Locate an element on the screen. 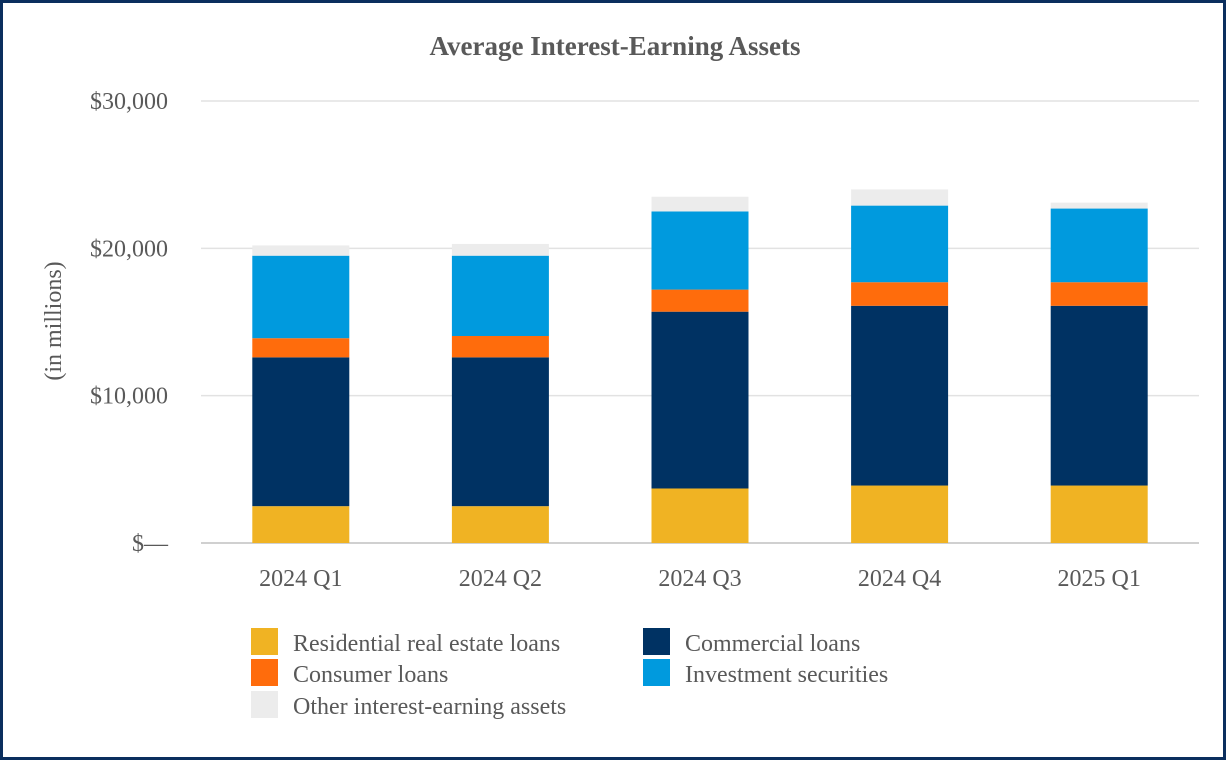  legend-label: Consumer loans is located at coordinates (370, 675).